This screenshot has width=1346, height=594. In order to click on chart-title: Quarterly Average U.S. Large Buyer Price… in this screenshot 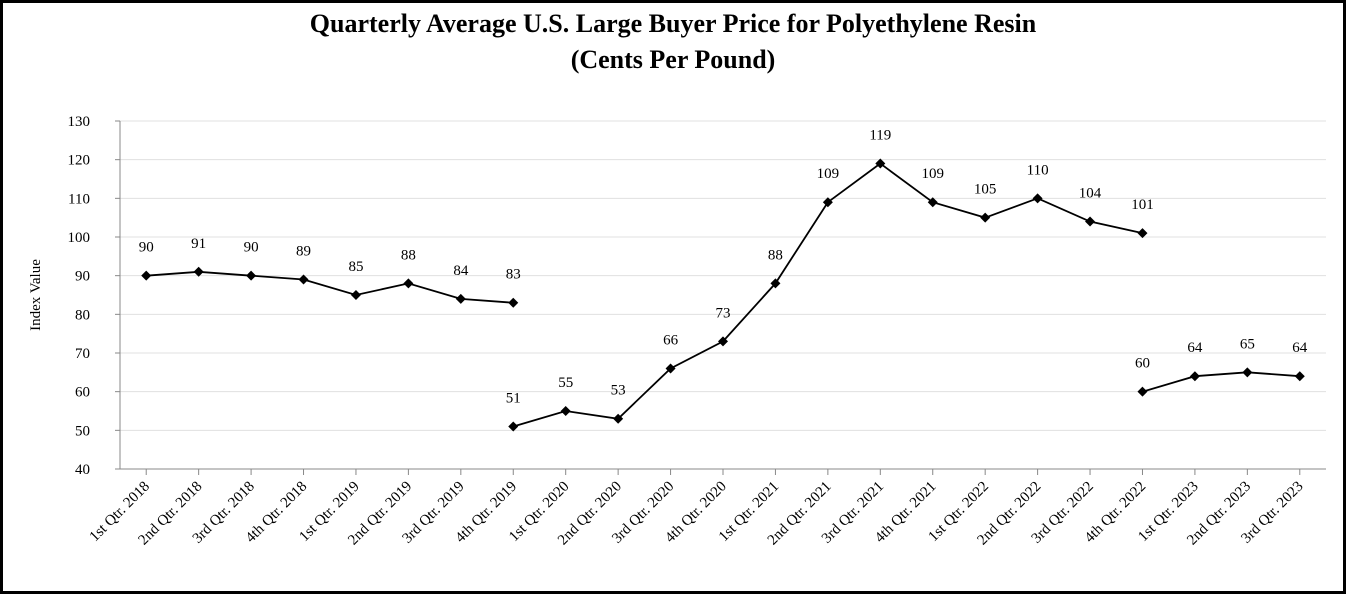, I will do `click(673, 23)`.